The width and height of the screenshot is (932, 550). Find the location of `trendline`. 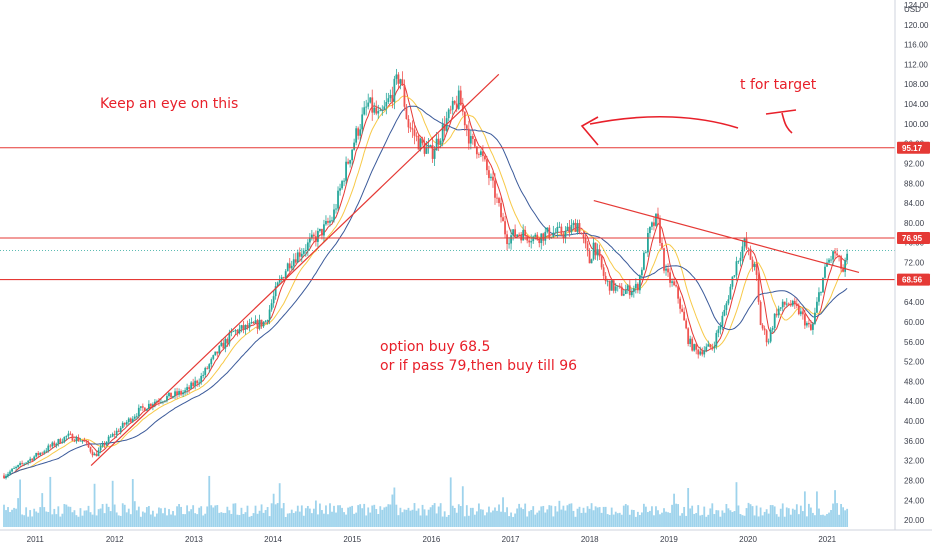

trendline is located at coordinates (726, 237).